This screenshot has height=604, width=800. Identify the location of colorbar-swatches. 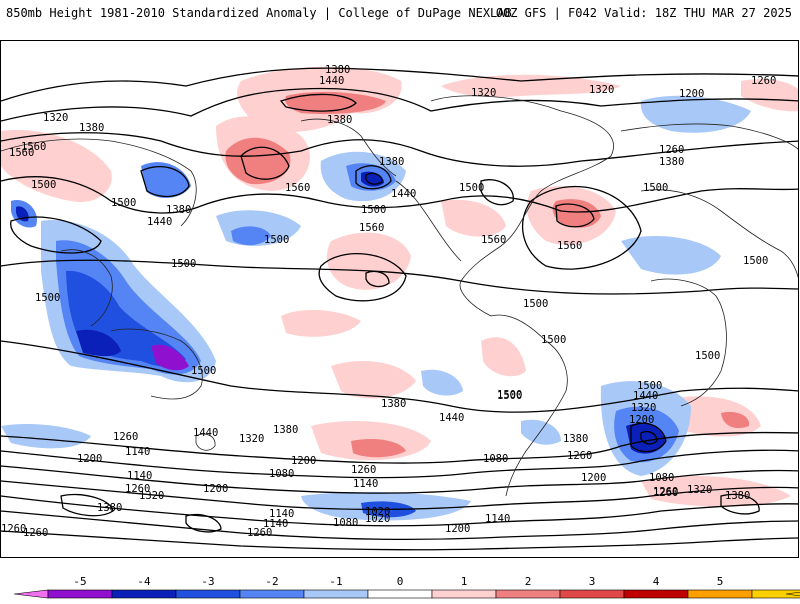
(406, 594).